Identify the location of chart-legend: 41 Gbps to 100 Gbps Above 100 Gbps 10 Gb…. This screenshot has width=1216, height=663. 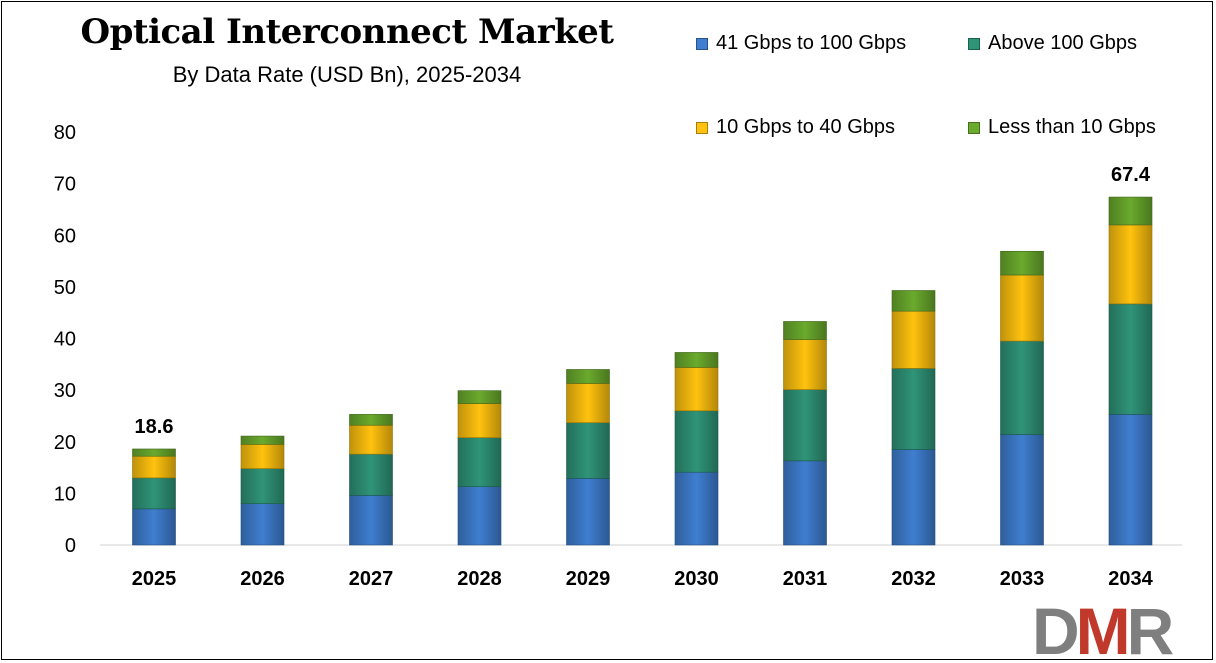
(951, 92).